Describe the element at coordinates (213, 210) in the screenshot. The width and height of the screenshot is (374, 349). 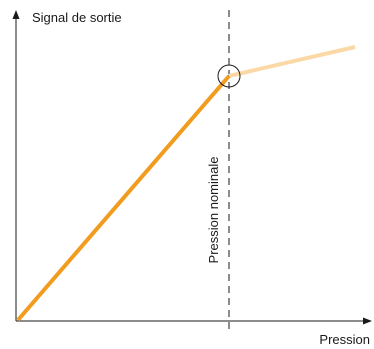
I see `nominal-label: Pression nominale` at that location.